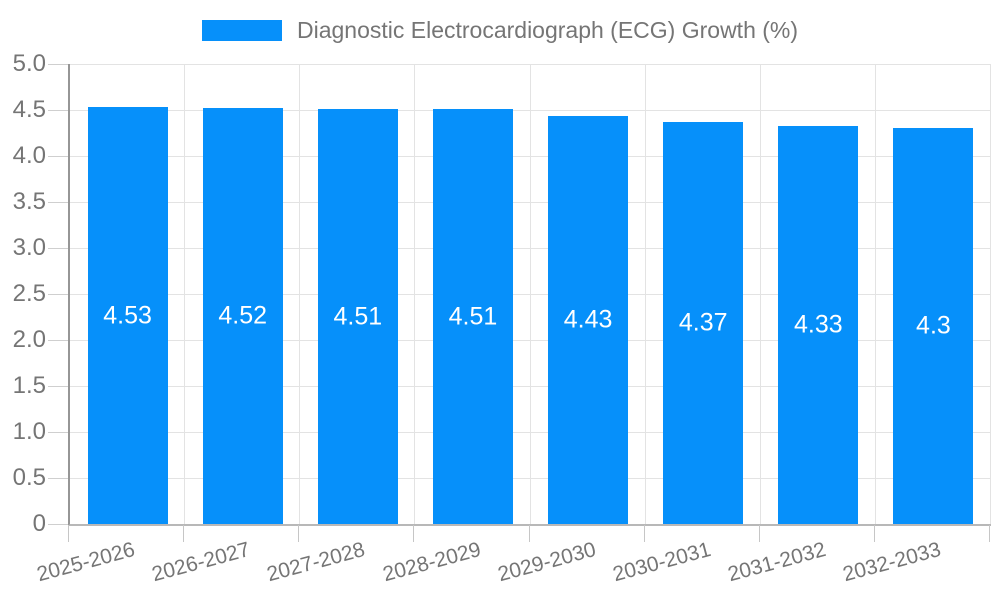  What do you see at coordinates (29, 339) in the screenshot?
I see `y-axis-tick-label: 2.0` at bounding box center [29, 339].